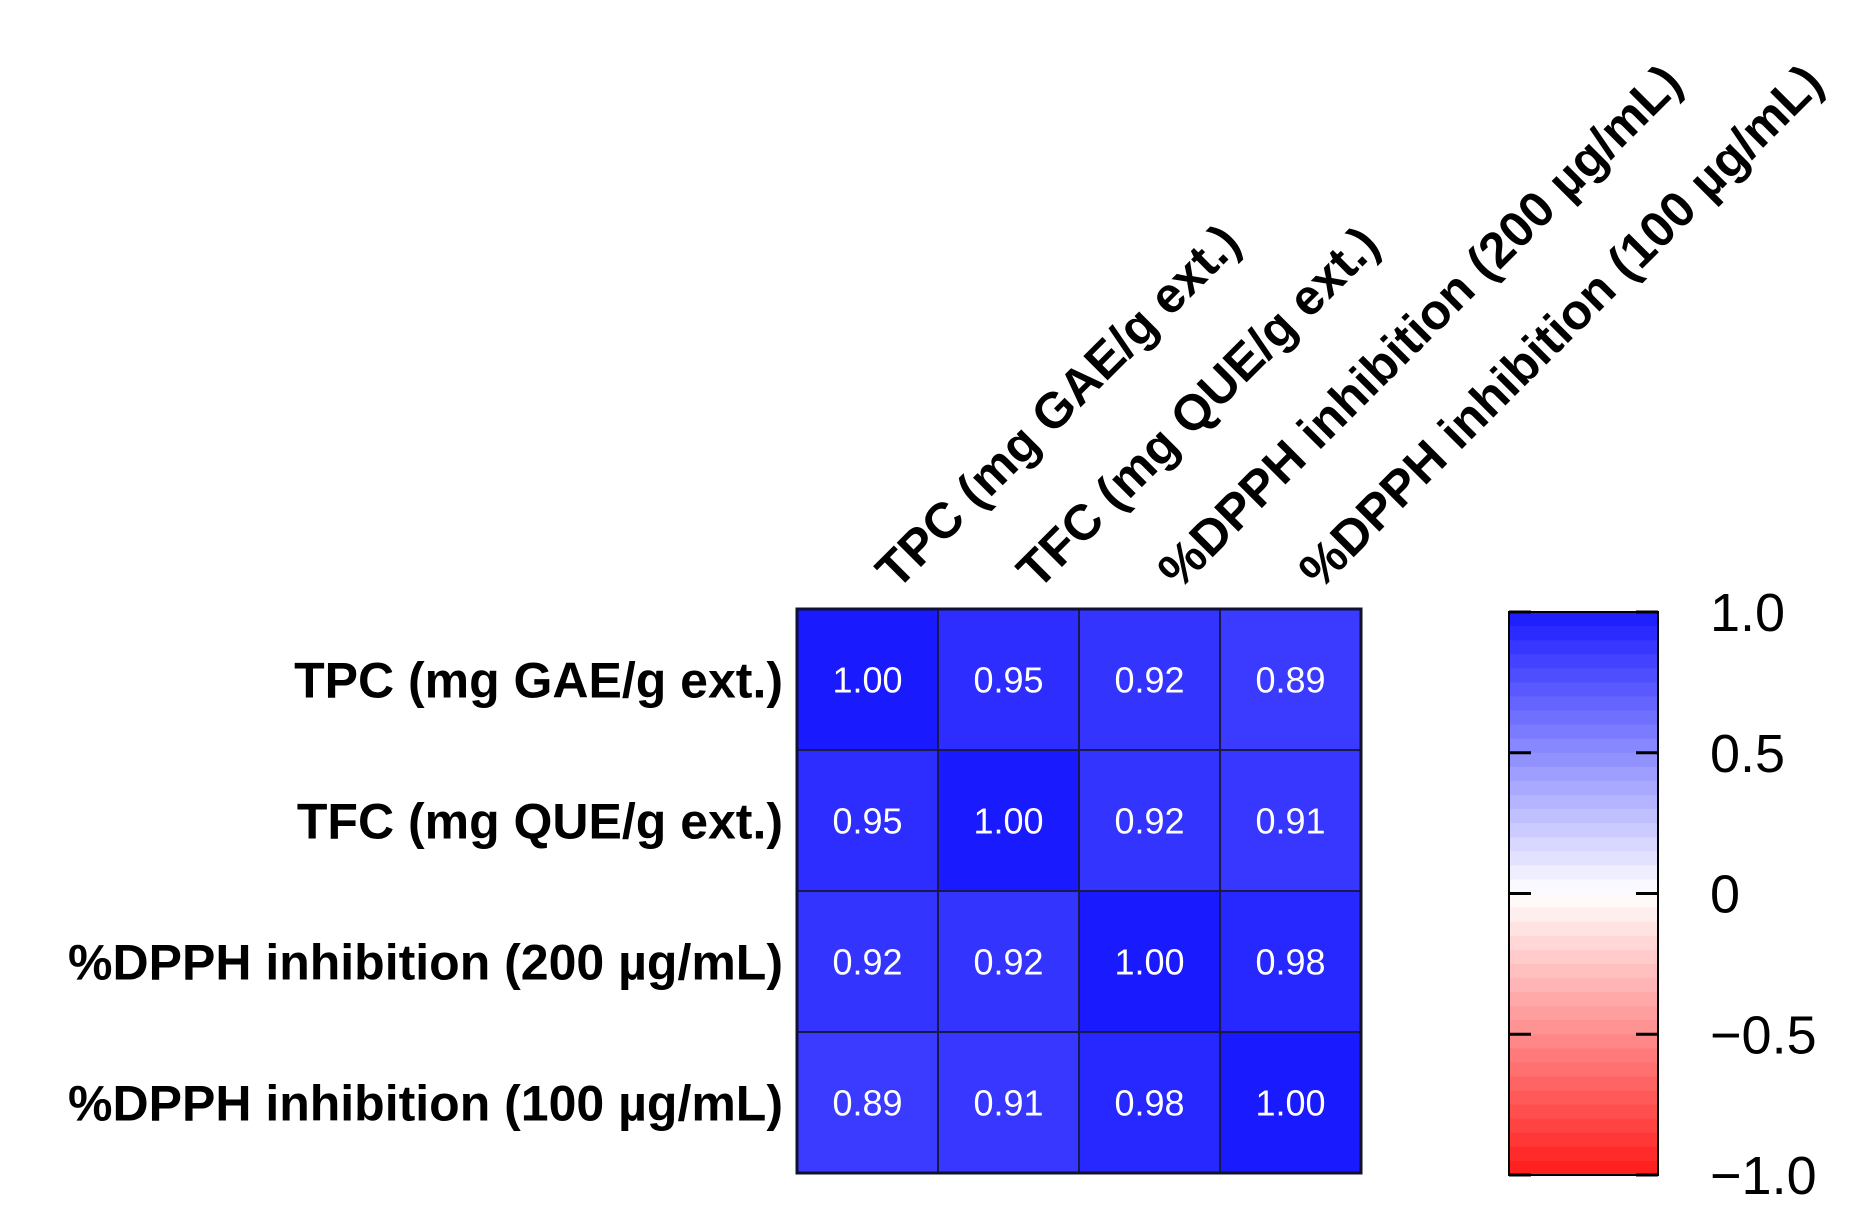 This screenshot has height=1215, width=1868. What do you see at coordinates (538, 681) in the screenshot?
I see `row-label-1: TPC (mg GAE/g ext.)` at bounding box center [538, 681].